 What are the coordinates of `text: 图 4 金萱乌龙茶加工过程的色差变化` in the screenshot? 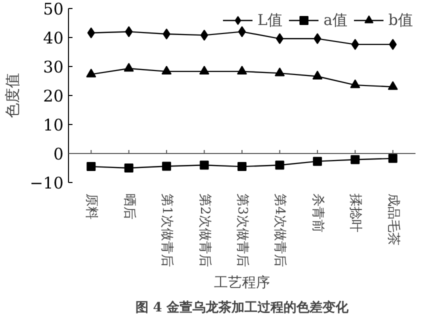 It's located at (242, 308).